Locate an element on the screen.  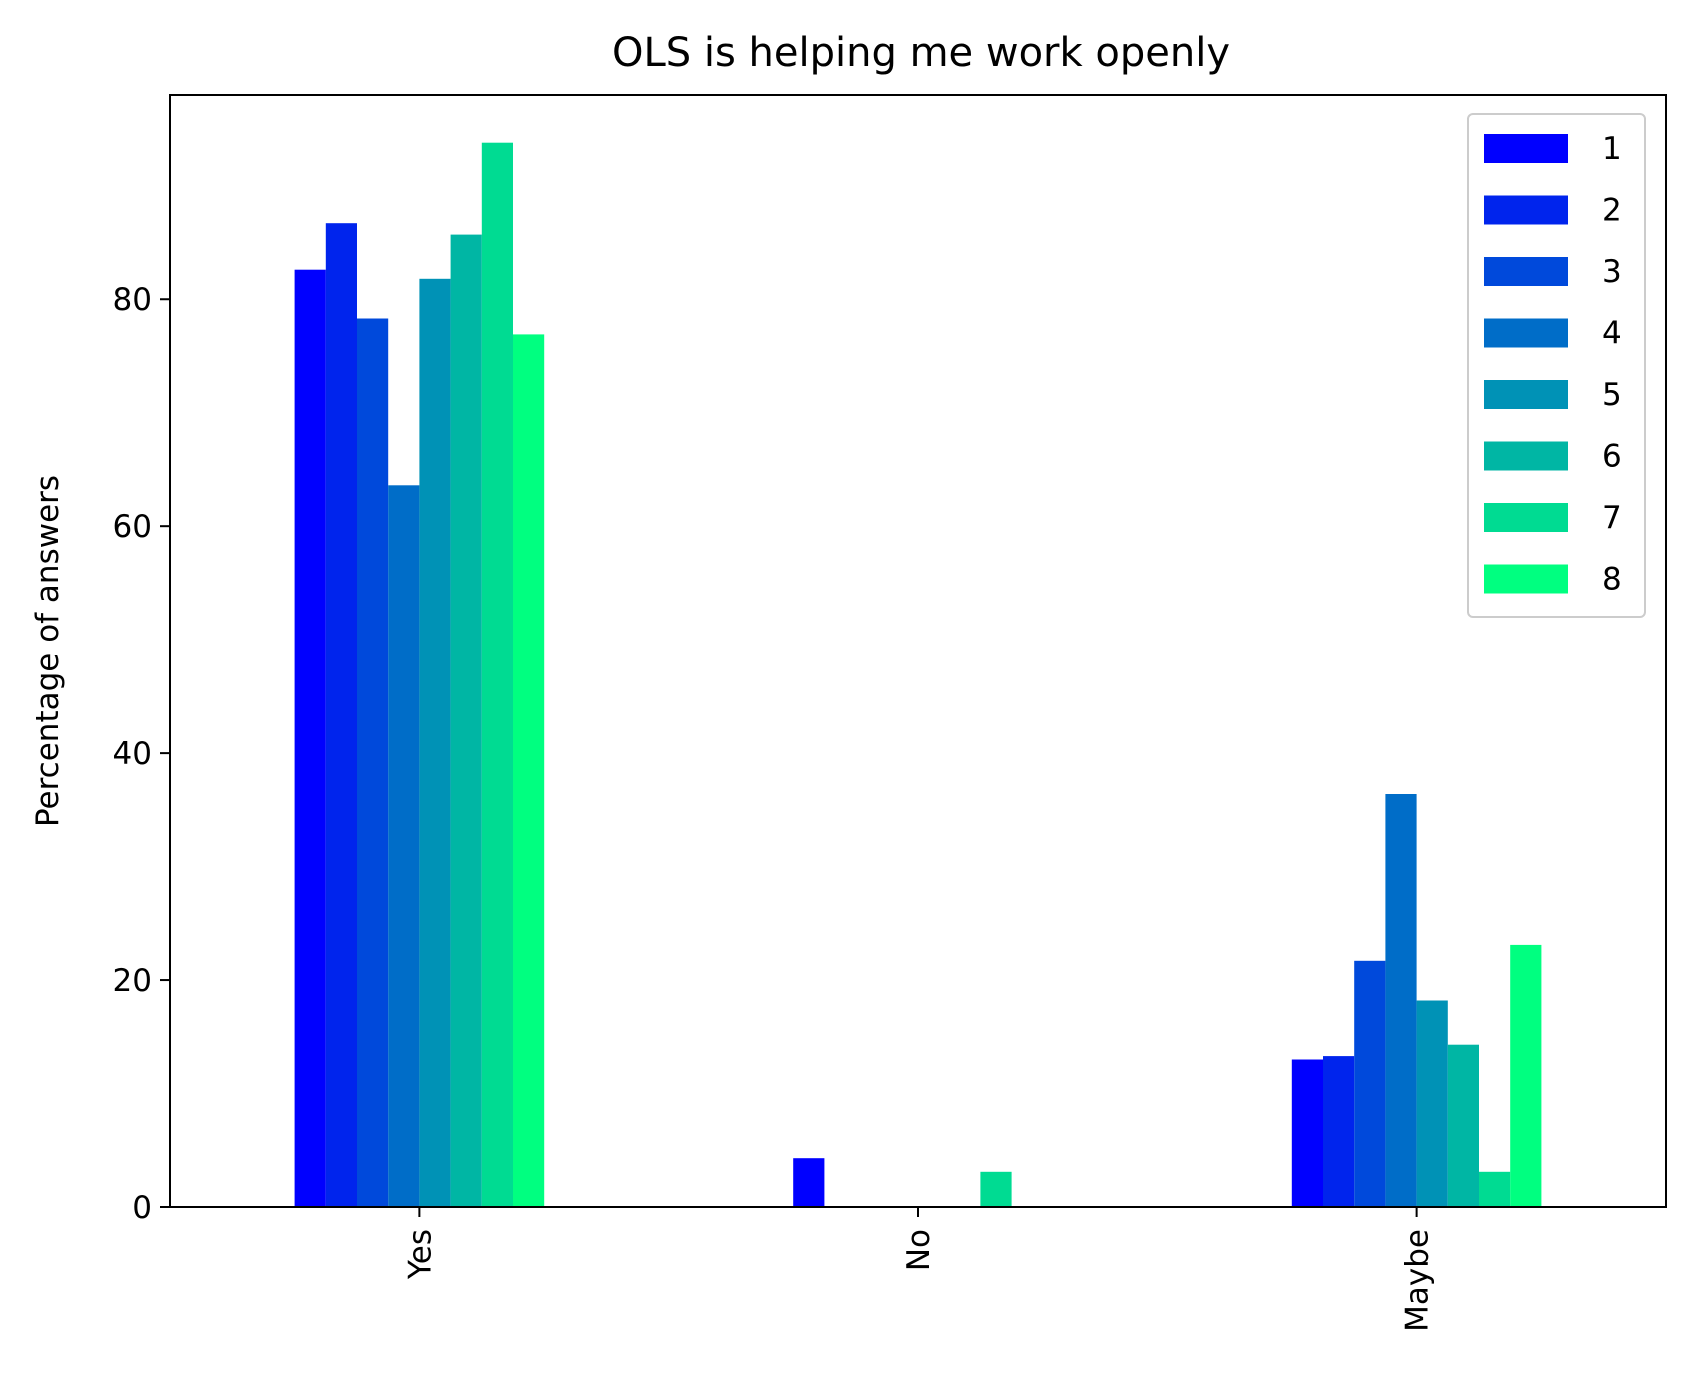
y-tick-label: 40 is located at coordinates (132, 754).